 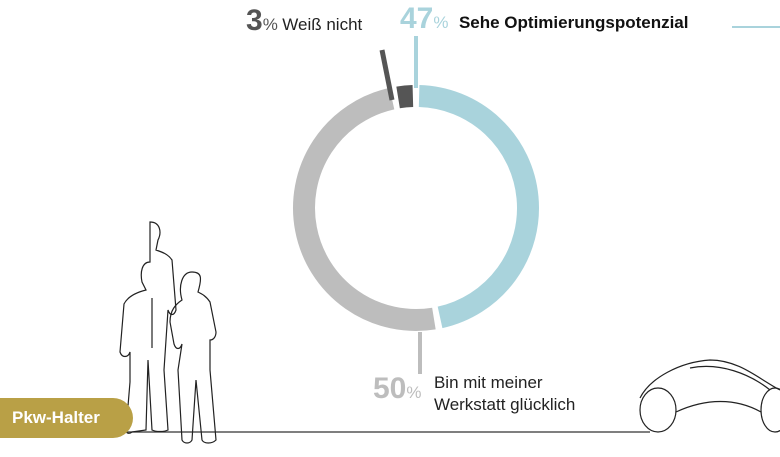 What do you see at coordinates (66, 418) in the screenshot?
I see `group-badge: Pkw-Halter` at bounding box center [66, 418].